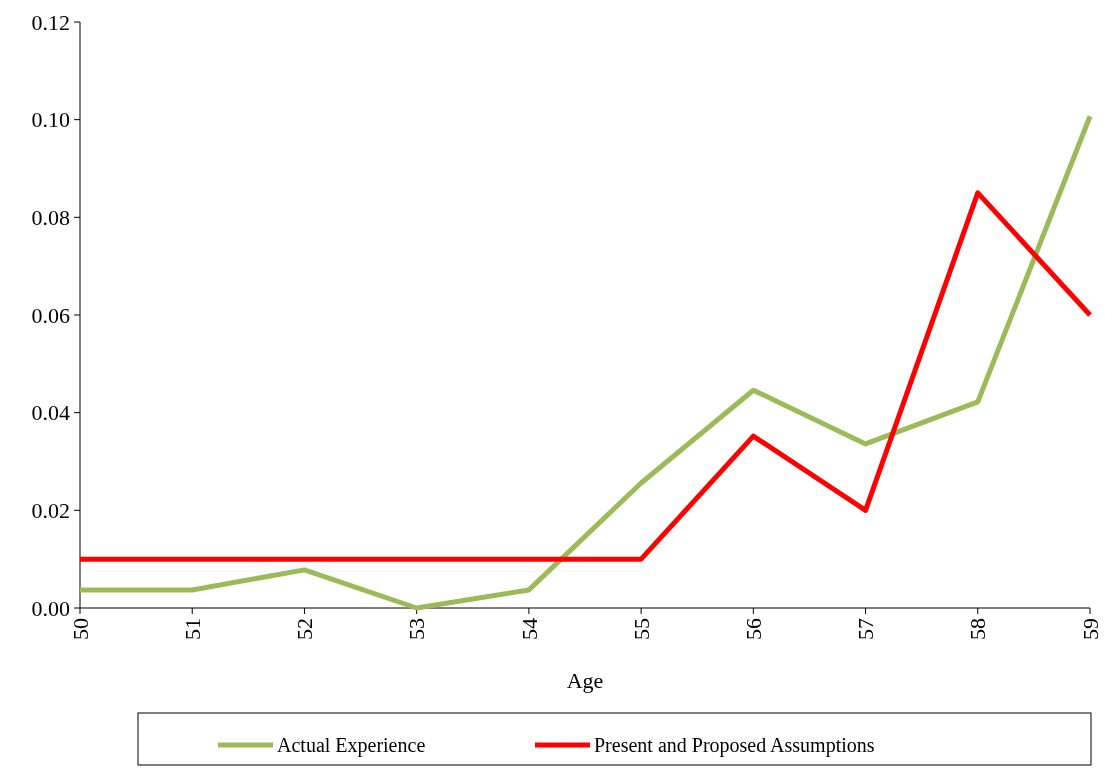 This screenshot has height=768, width=1105. I want to click on x-tick-label: 59, so click(1090, 629).